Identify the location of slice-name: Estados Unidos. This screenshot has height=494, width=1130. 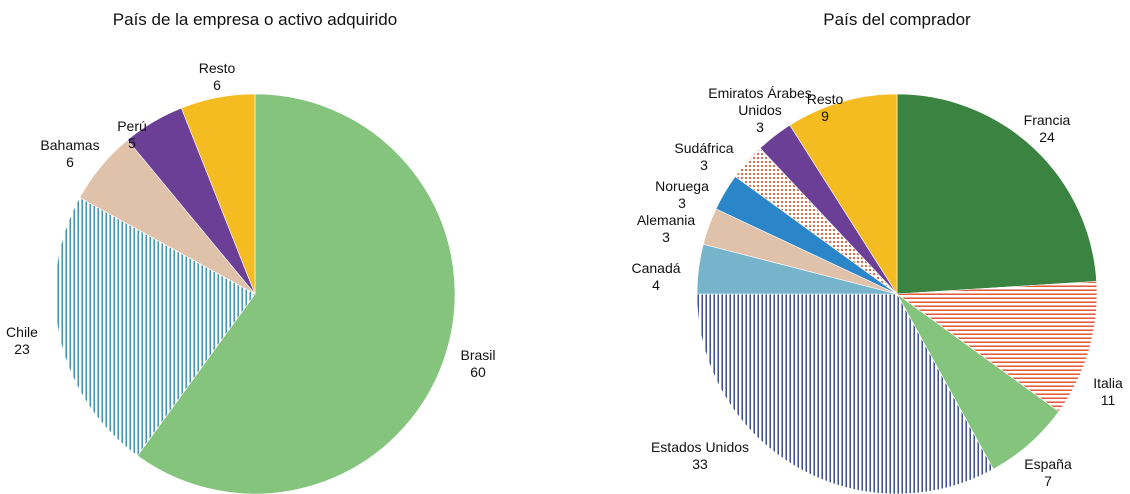
(700, 447).